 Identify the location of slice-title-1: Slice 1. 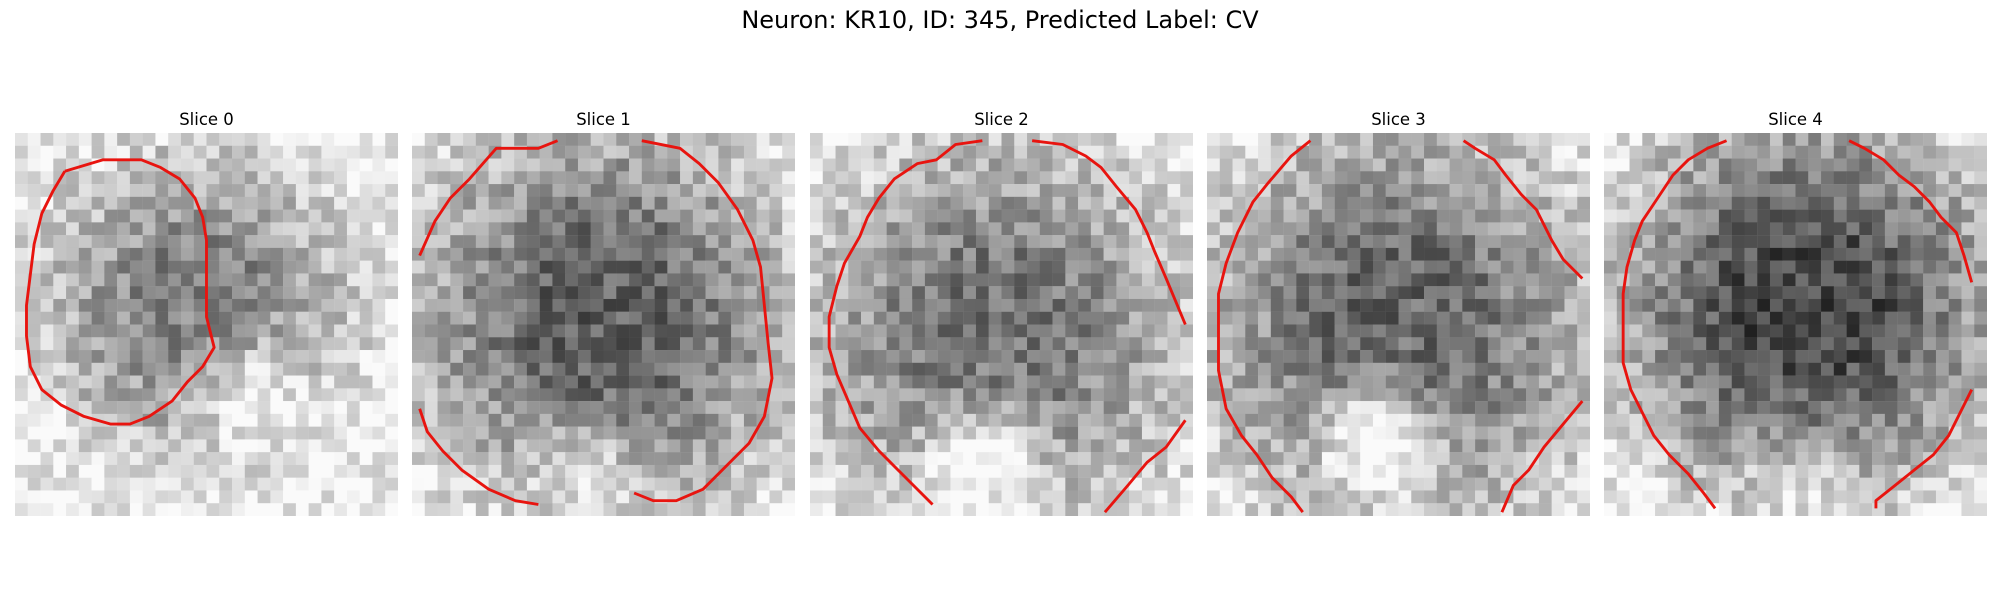
(603, 119).